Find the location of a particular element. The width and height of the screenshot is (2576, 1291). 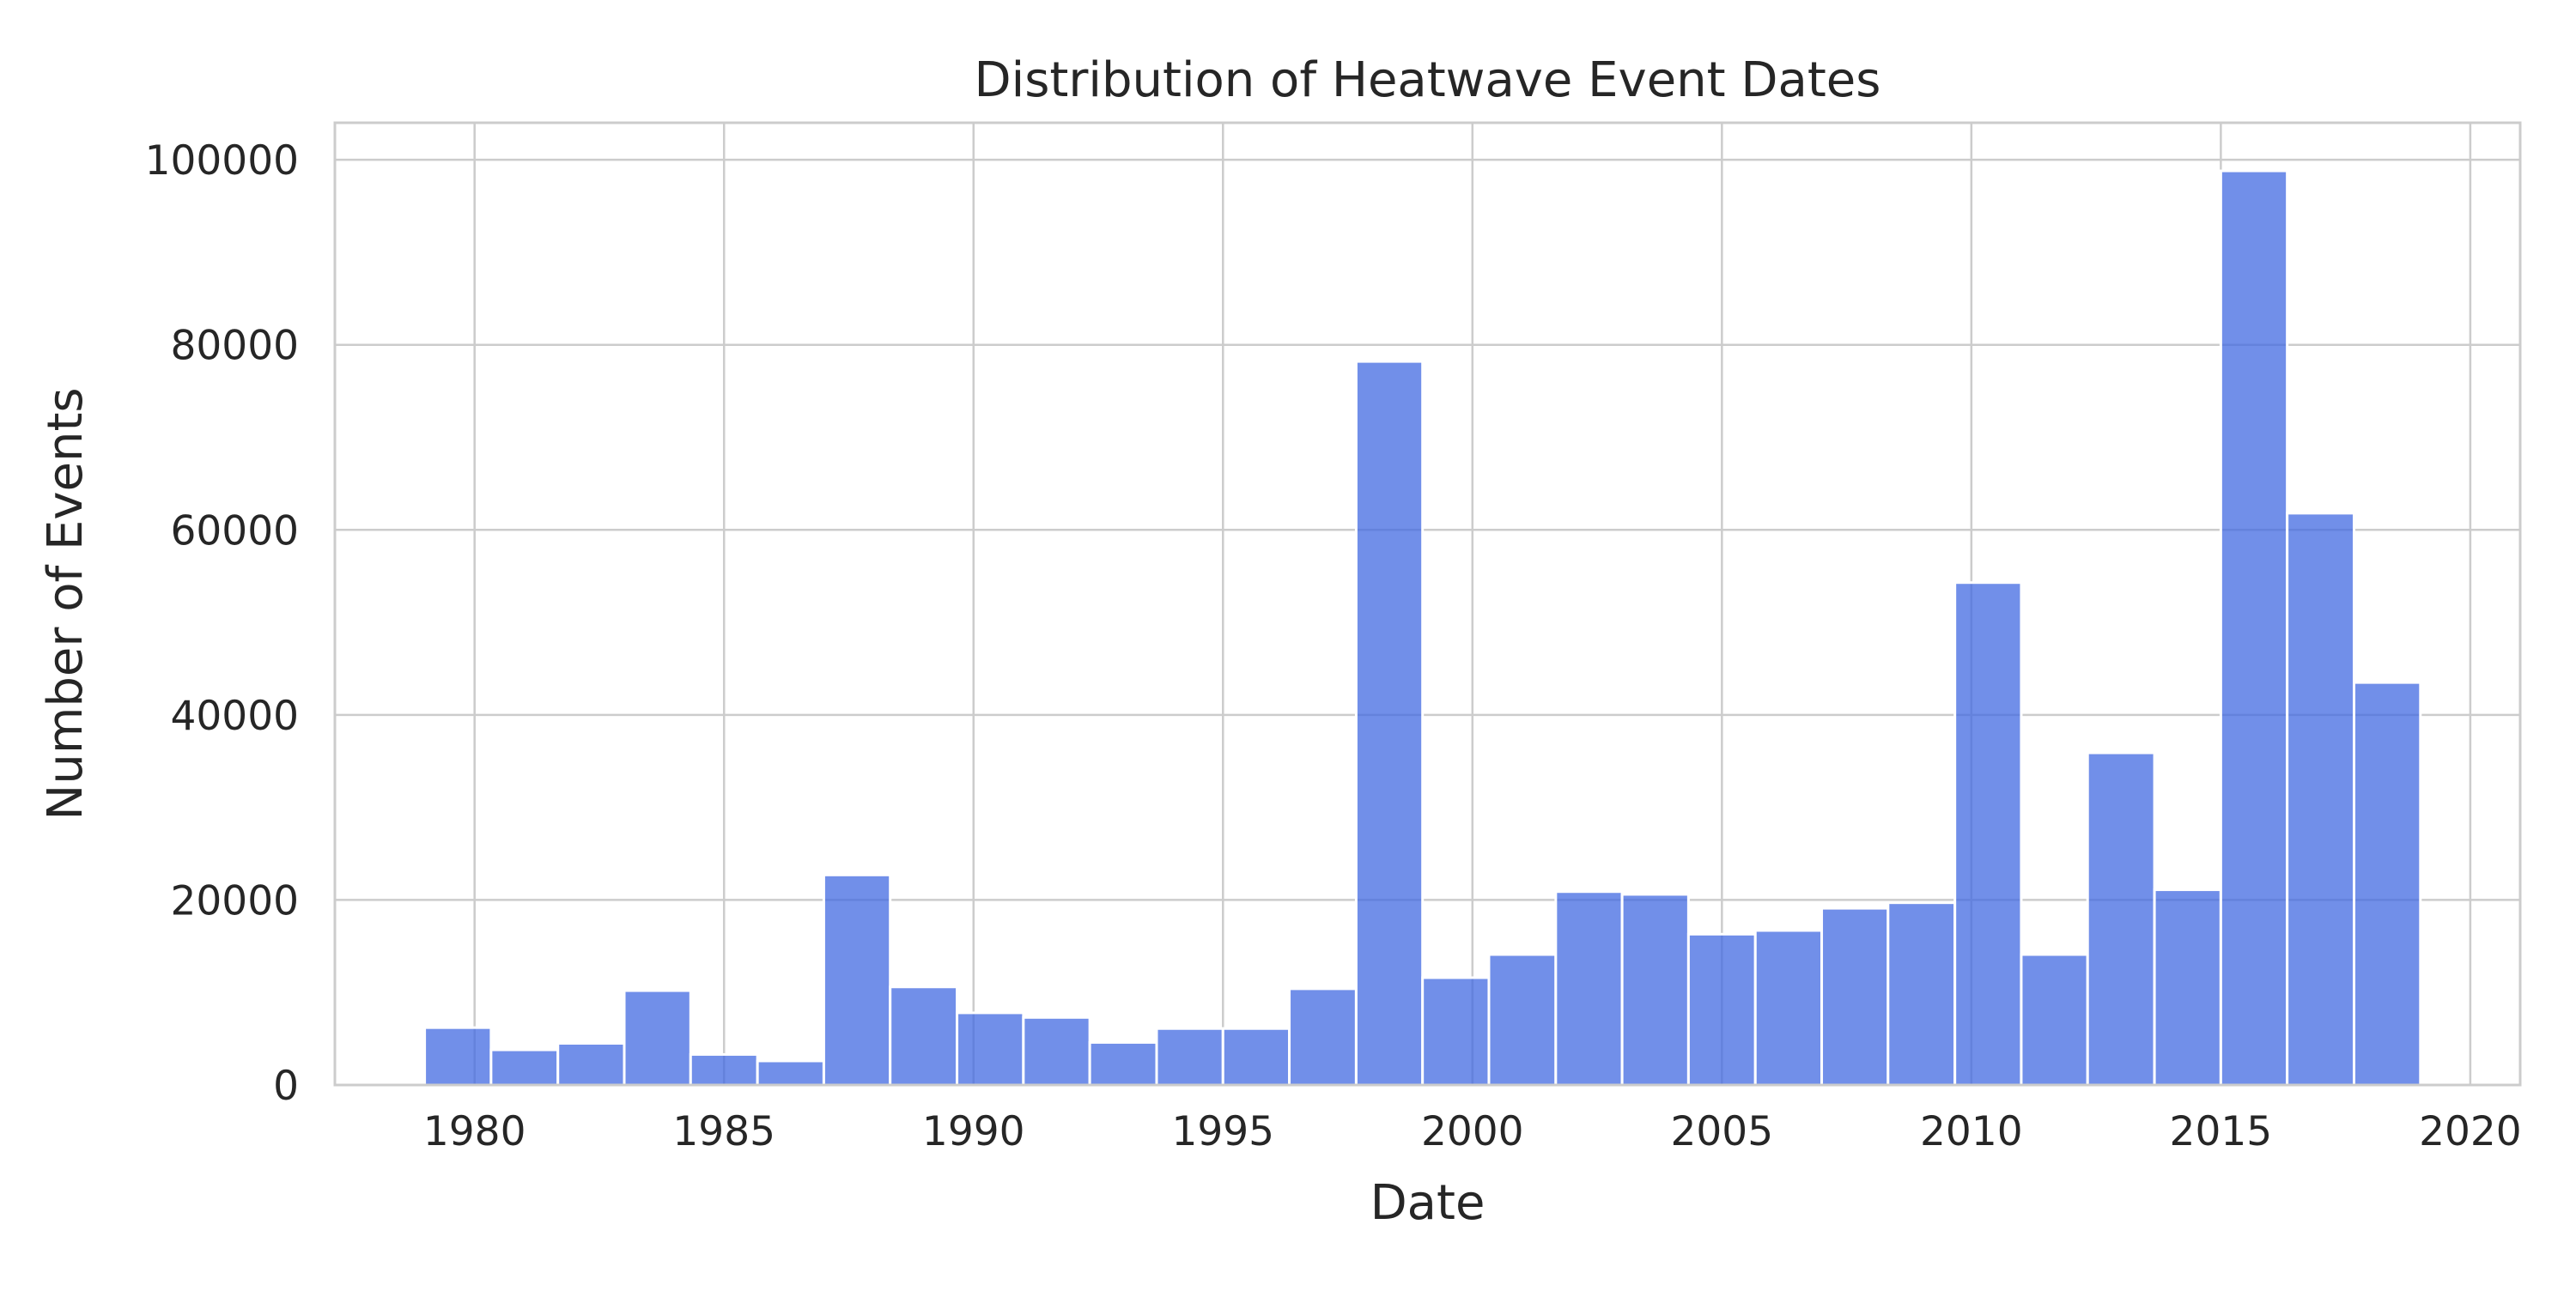

x-tick-label-7: 2015 is located at coordinates (2222, 1131).